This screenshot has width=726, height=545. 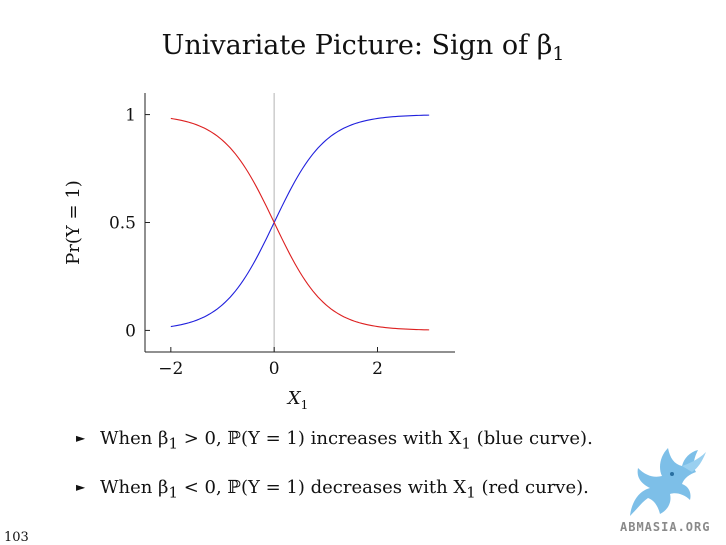 I want to click on x-tick-label: 0, so click(x=274, y=369).